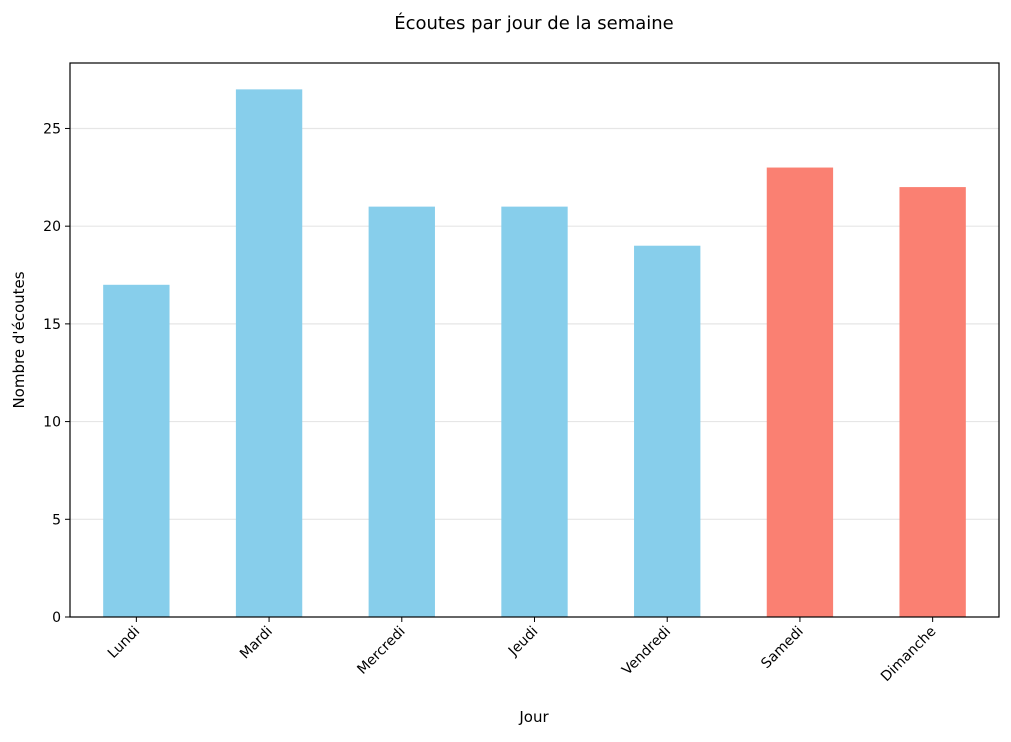  Describe the element at coordinates (534, 23) in the screenshot. I see `chart-title: Écoutes par jour de la semaine` at that location.